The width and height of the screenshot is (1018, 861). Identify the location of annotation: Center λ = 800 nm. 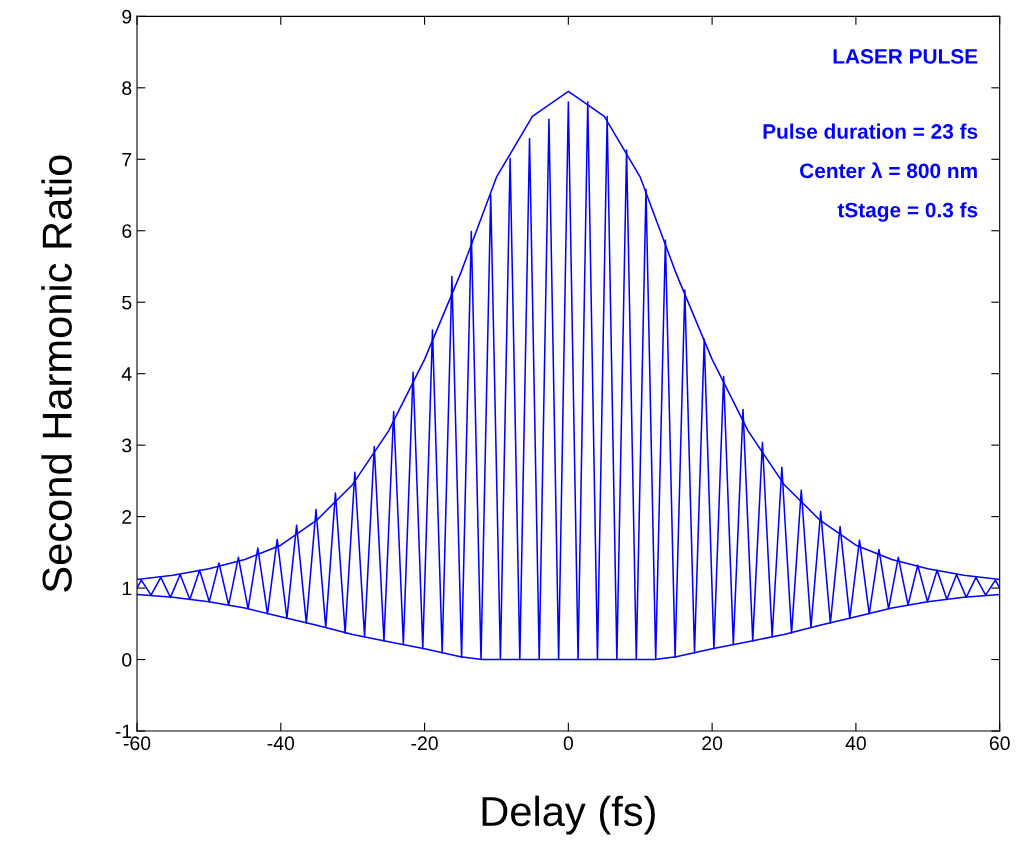
(888, 170).